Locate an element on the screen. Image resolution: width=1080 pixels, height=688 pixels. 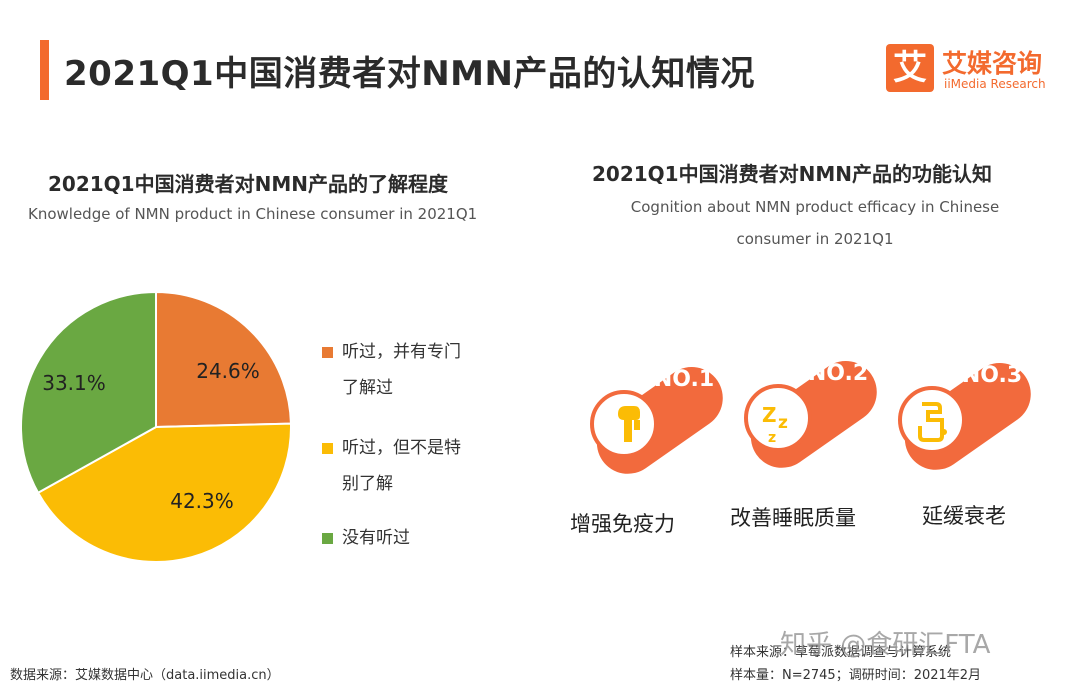
sample-size: 样本量：N=2745；调研时间：2021年2月 is located at coordinates (856, 675).